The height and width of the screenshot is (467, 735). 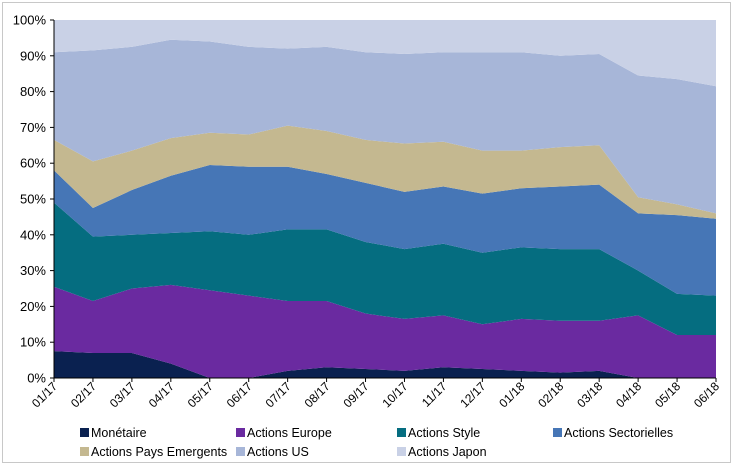 I want to click on x-tick-label: 03/17, so click(x=122, y=394).